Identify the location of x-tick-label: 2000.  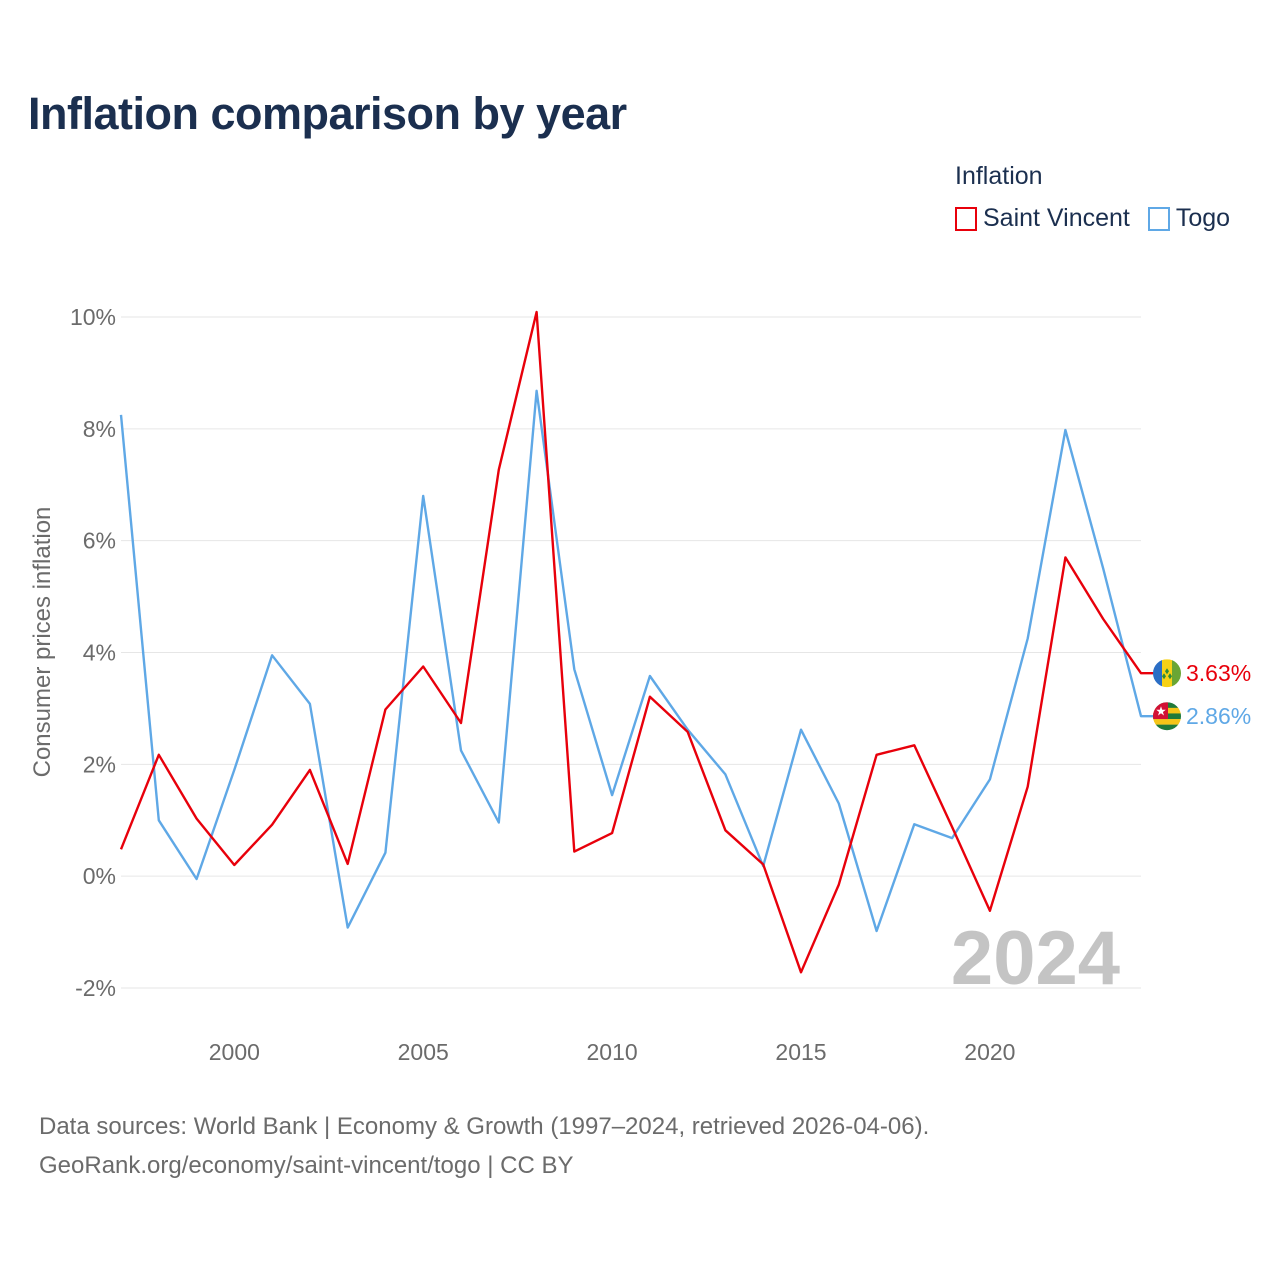
(234, 1052).